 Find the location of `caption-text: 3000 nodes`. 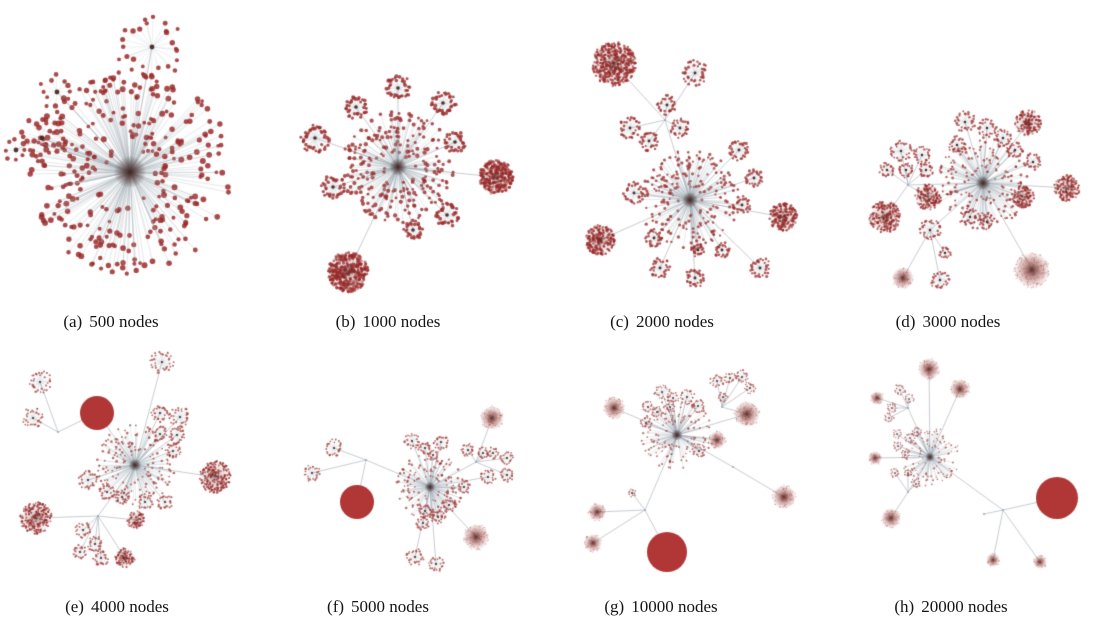

caption-text: 3000 nodes is located at coordinates (961, 321).